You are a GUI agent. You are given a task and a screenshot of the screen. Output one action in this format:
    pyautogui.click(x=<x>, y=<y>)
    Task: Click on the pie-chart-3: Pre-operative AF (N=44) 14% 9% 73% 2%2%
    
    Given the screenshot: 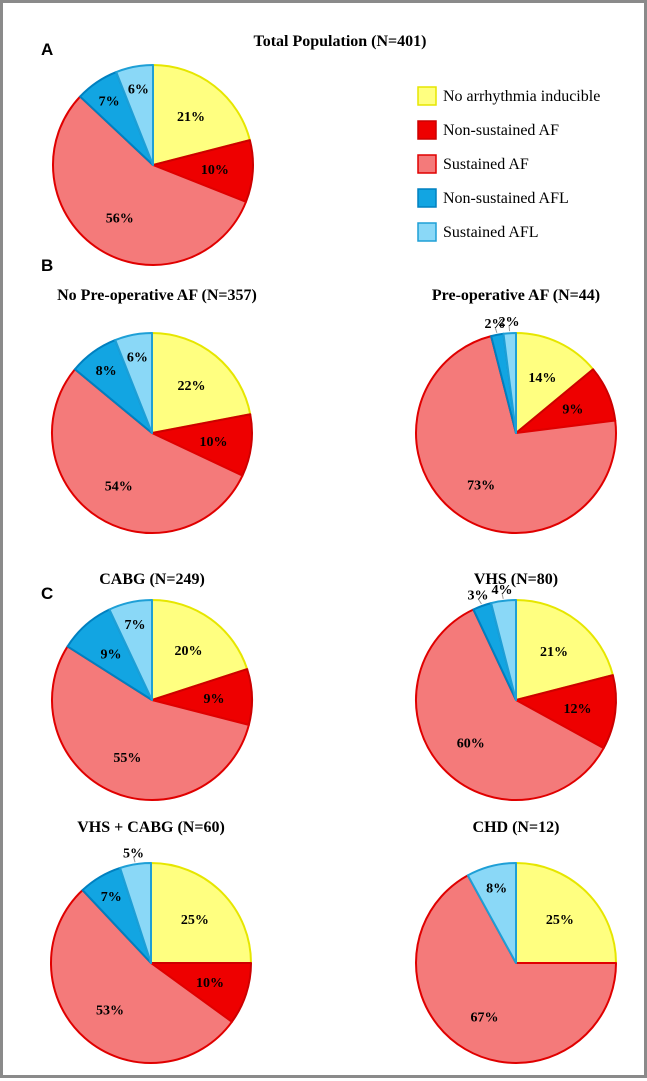 What is the action you would take?
    pyautogui.click(x=516, y=410)
    